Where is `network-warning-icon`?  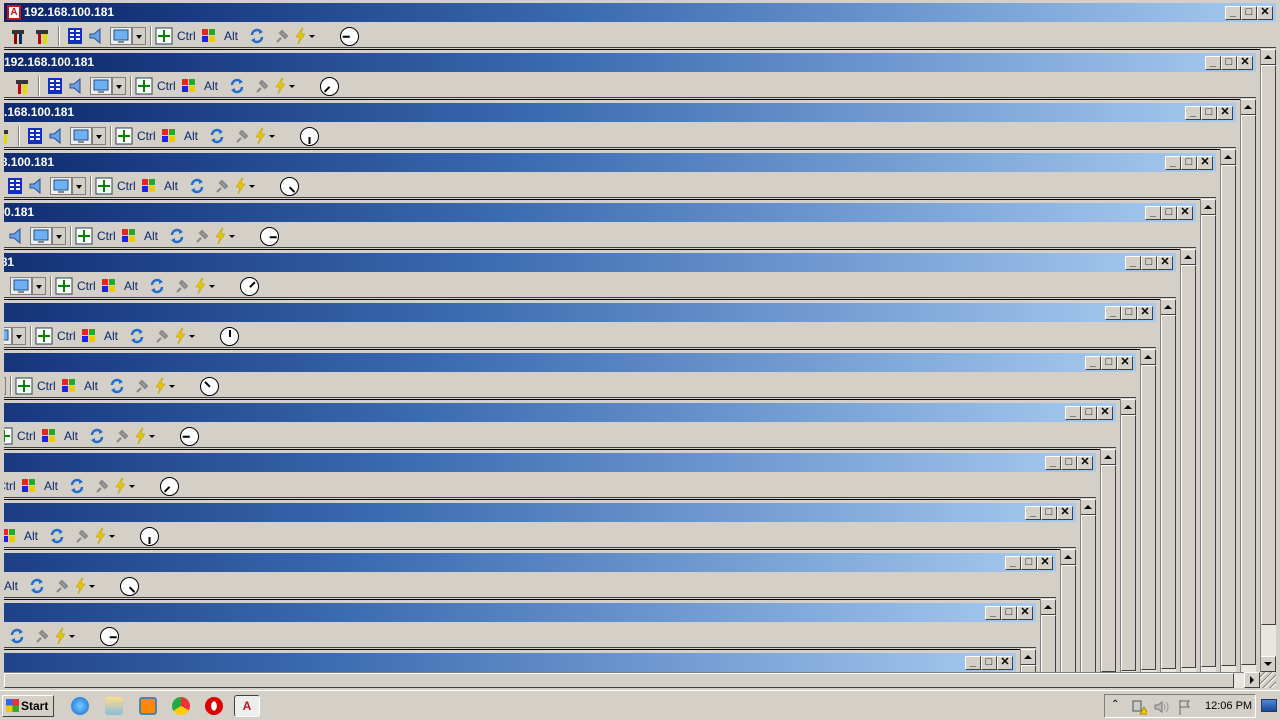
network-warning-icon is located at coordinates (1139, 707).